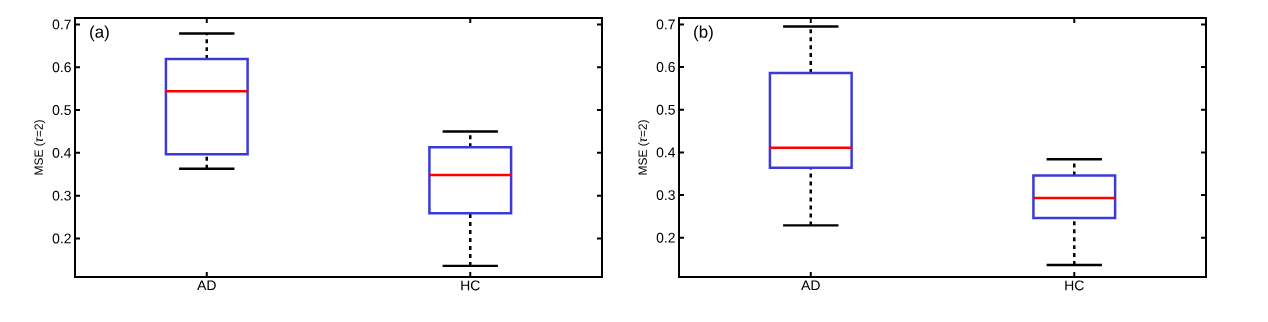 The height and width of the screenshot is (322, 1268). Describe the element at coordinates (99, 33) in the screenshot. I see `annotation: (a)` at that location.